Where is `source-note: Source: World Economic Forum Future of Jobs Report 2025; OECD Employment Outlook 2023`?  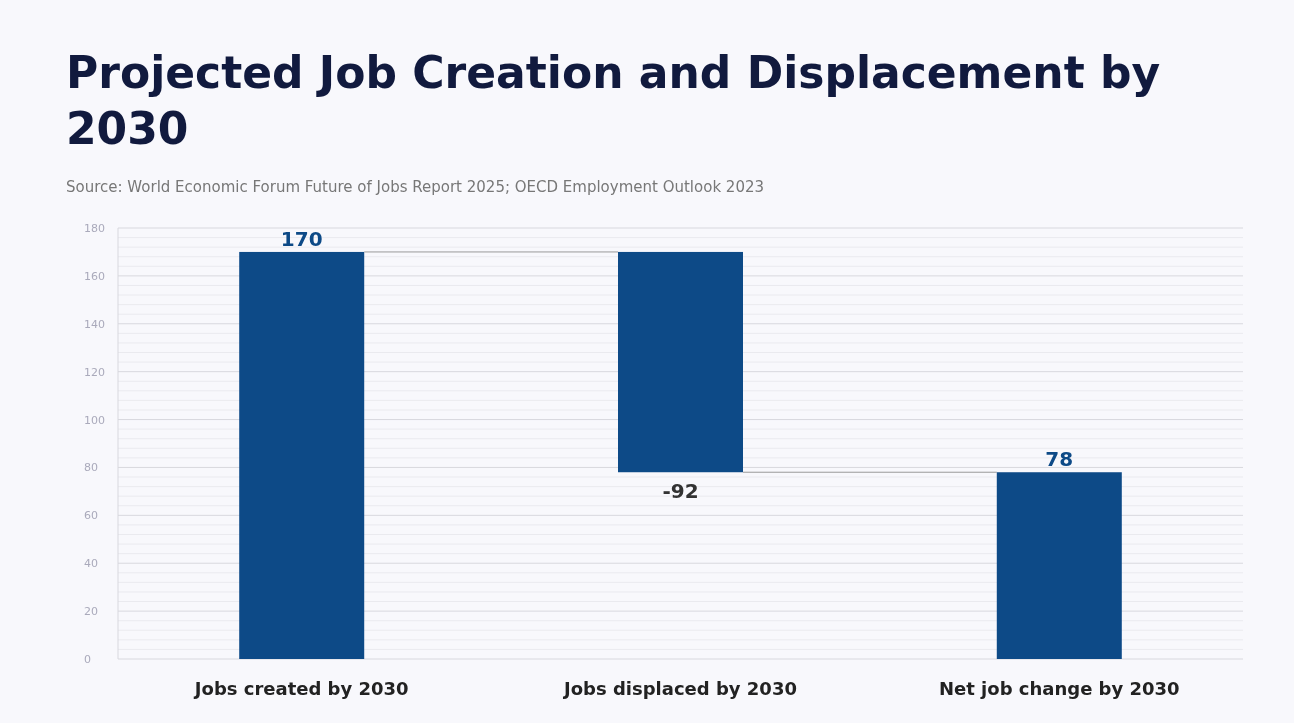 source-note: Source: World Economic Forum Future of Jobs Report 2025; OECD Employment Outlook 2023 is located at coordinates (415, 187).